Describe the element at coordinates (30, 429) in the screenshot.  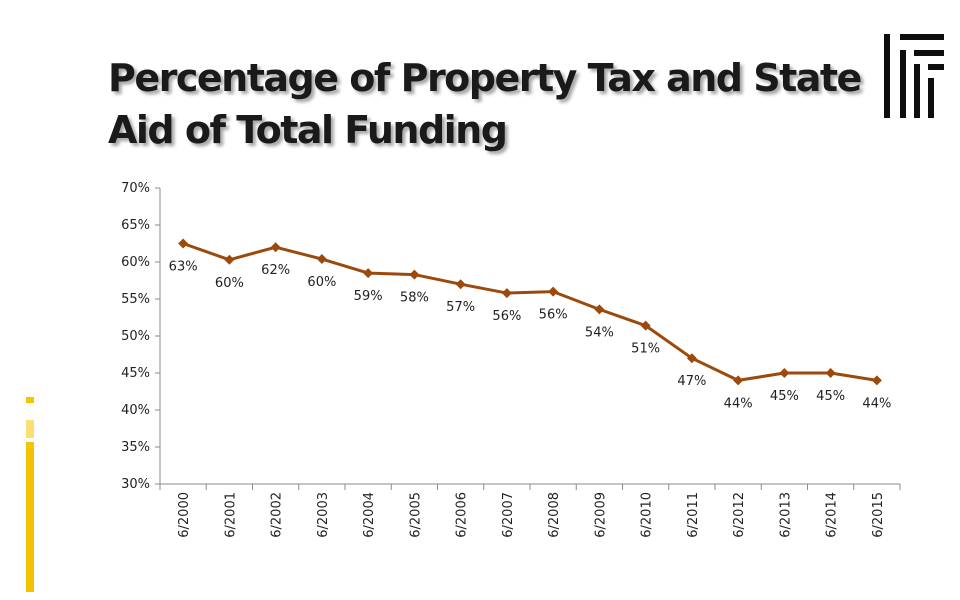
I see `accent-bar-middle` at that location.